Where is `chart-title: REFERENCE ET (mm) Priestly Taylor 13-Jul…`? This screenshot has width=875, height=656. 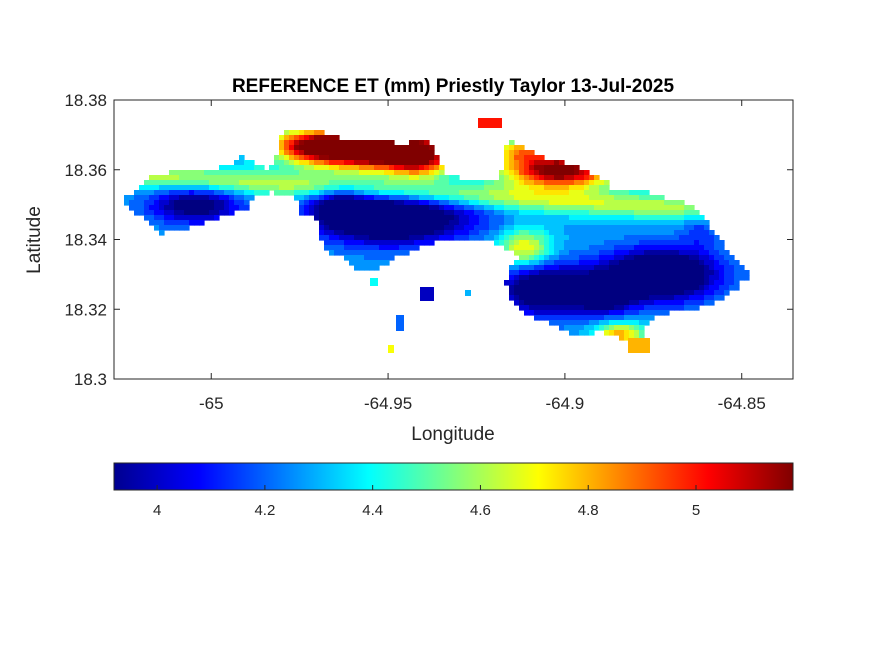
chart-title: REFERENCE ET (mm) Priestly Taylor 13-Jul… is located at coordinates (453, 86).